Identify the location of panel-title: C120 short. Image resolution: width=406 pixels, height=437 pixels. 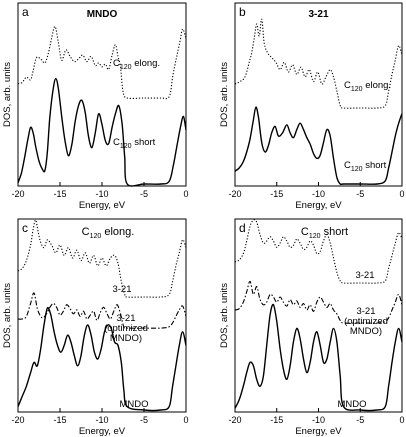
(324, 233).